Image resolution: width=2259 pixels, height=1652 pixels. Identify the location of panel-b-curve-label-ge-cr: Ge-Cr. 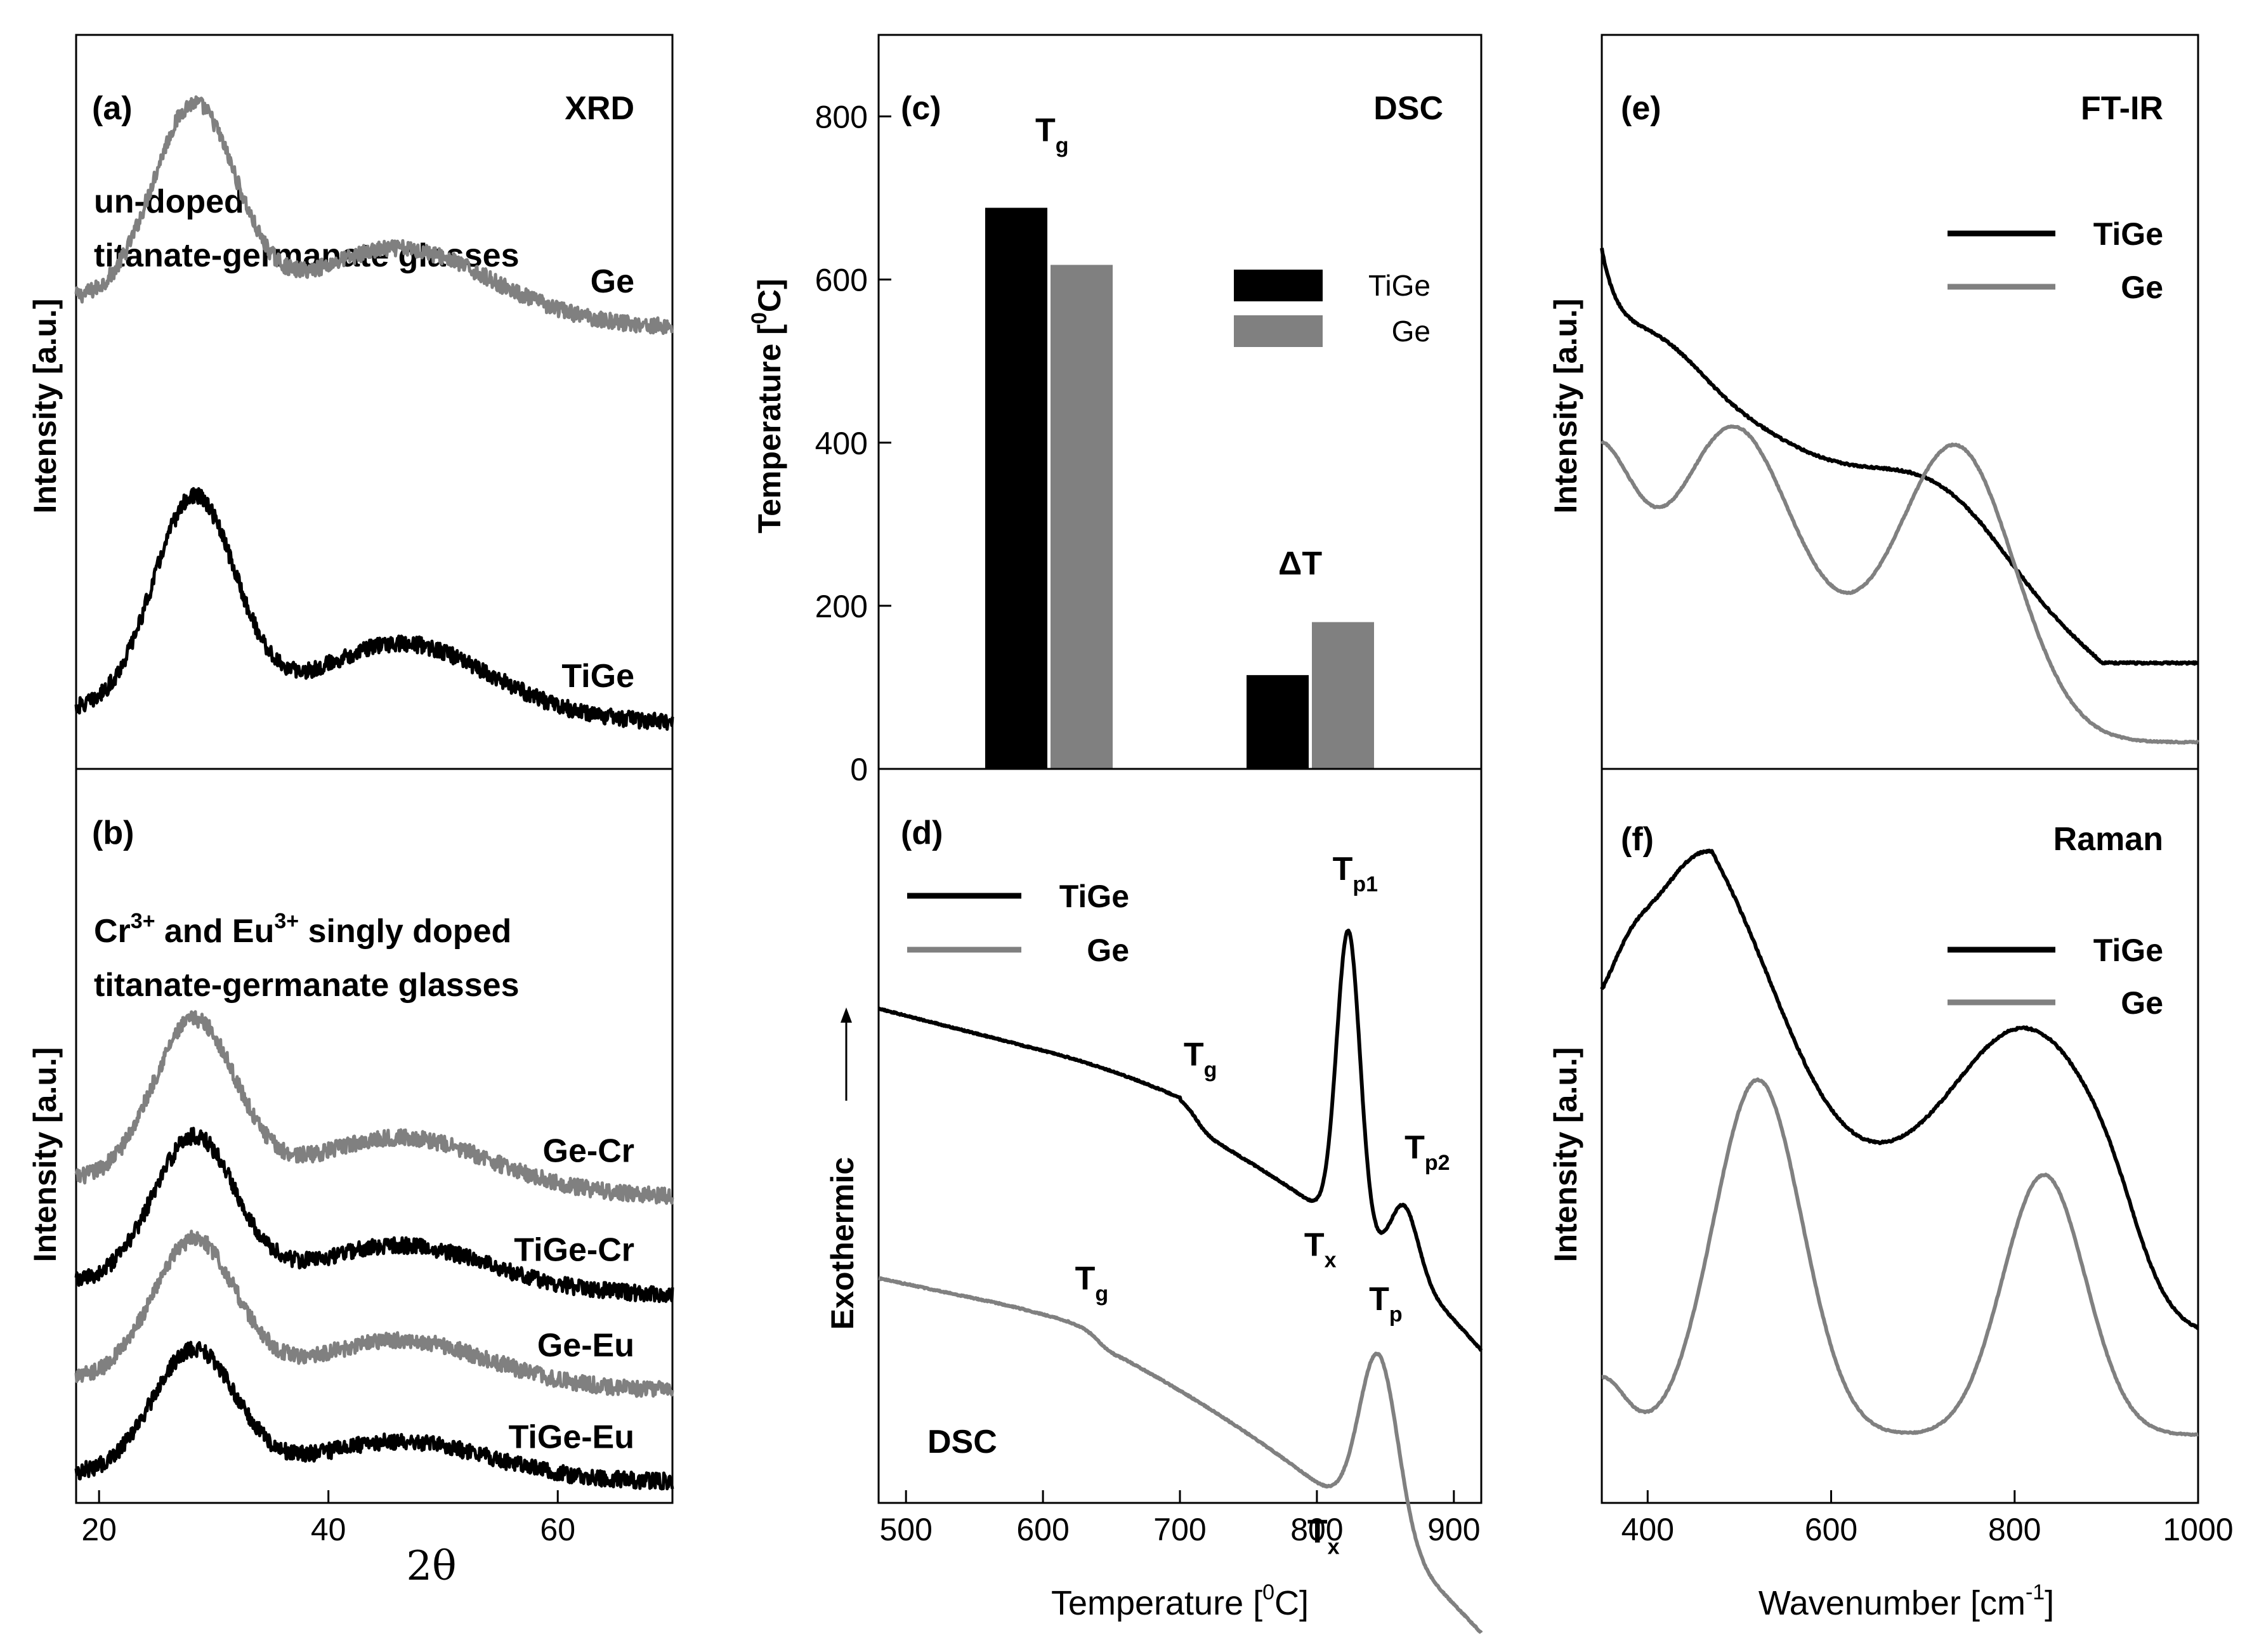
(588, 1151).